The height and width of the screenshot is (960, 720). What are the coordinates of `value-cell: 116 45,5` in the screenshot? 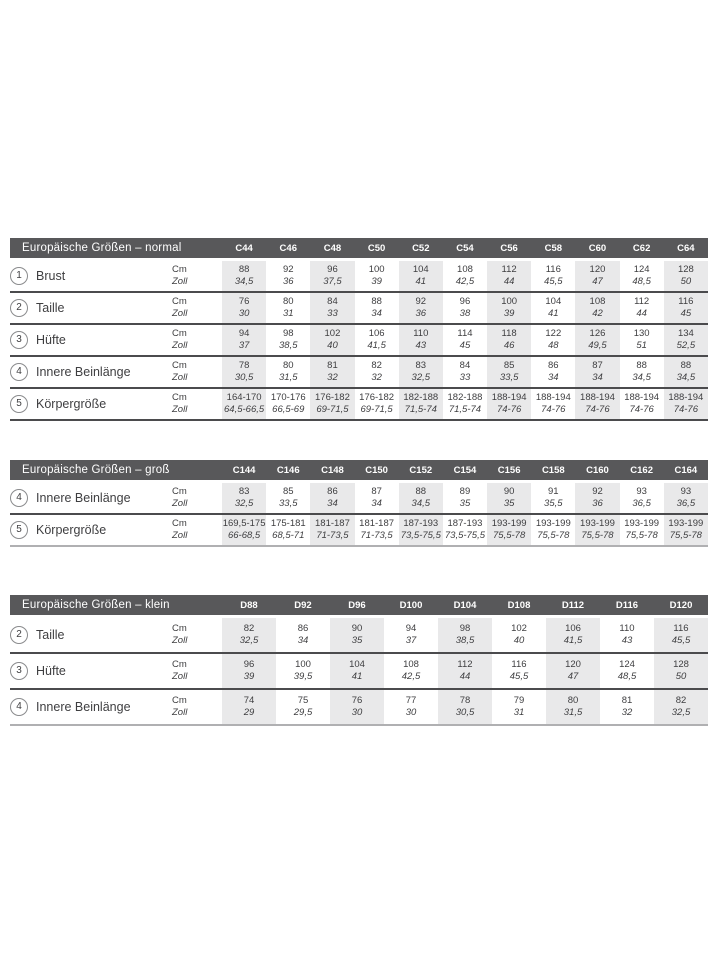 It's located at (553, 276).